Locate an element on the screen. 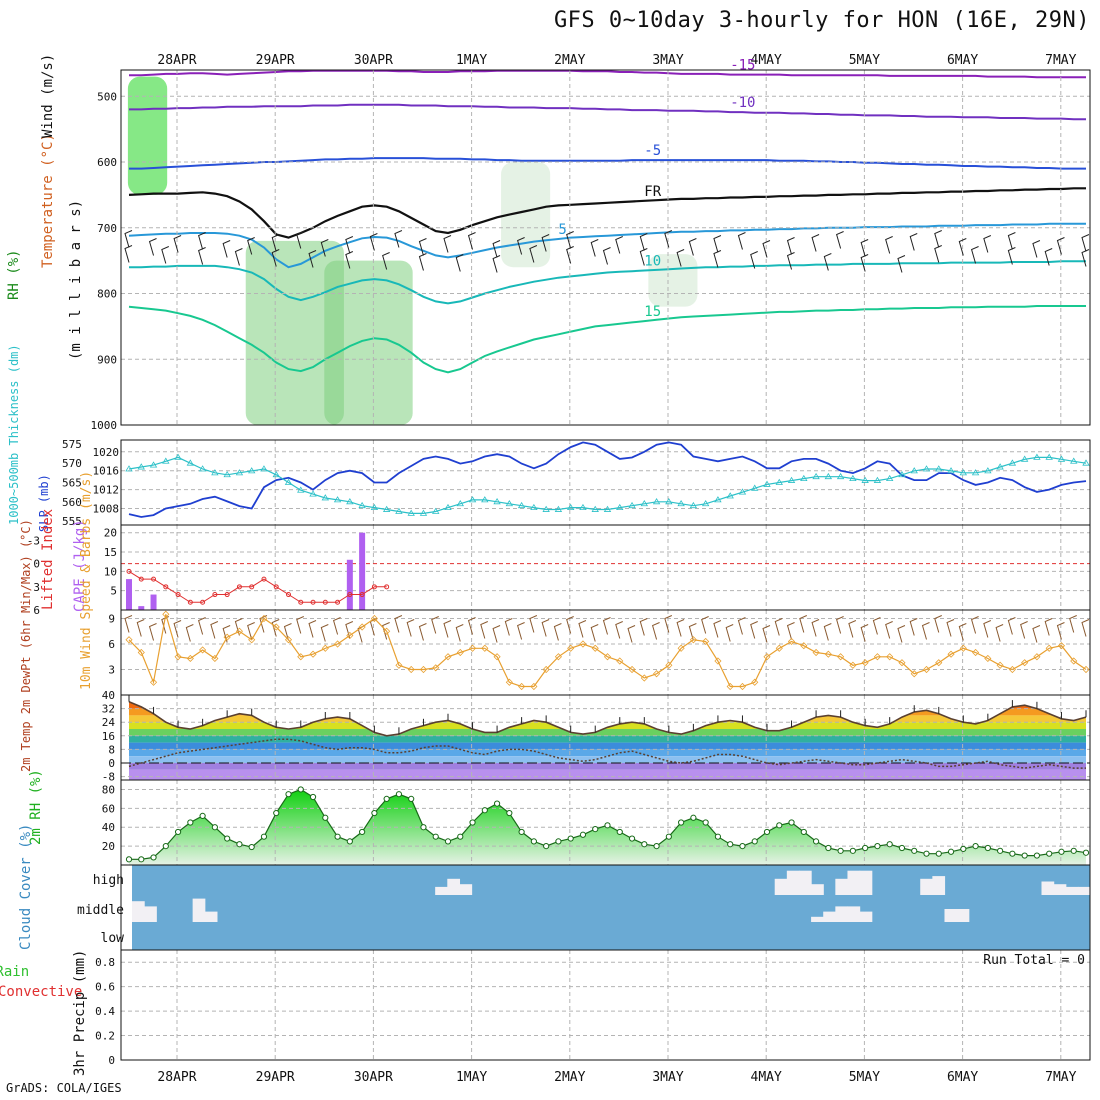  slp-tick-label: 1012 is located at coordinates (106, 490).